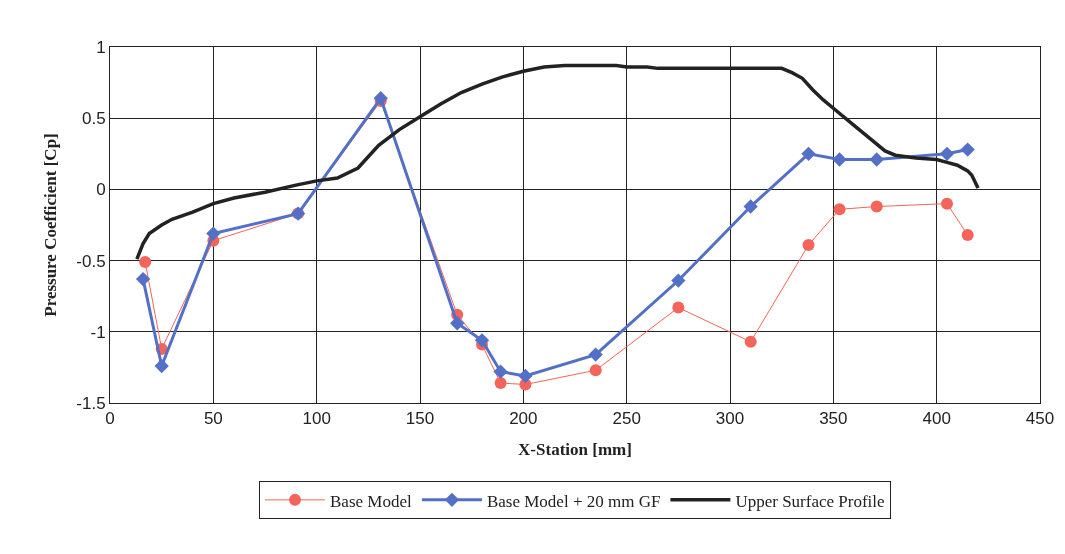 The width and height of the screenshot is (1065, 554). I want to click on legend-label: Upper Surface Profile, so click(810, 501).